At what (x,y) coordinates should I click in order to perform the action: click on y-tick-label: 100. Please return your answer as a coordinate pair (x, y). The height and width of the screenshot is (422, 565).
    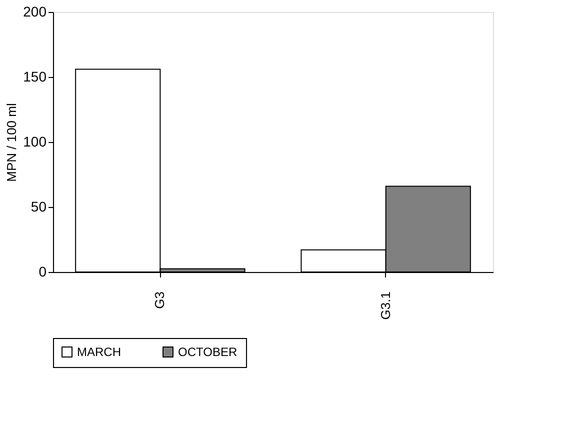
    Looking at the image, I should click on (35, 142).